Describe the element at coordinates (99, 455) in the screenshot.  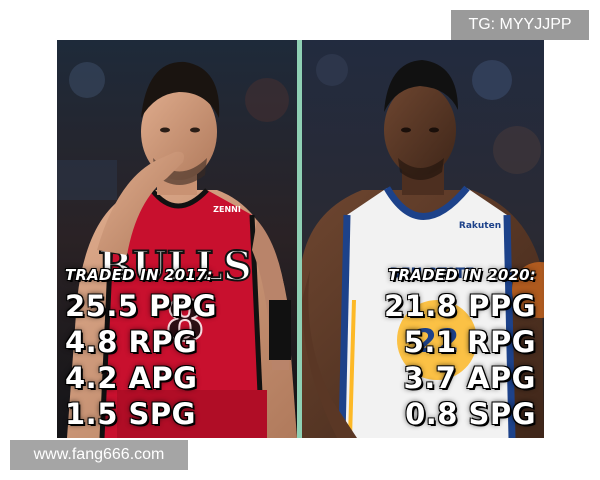
I see `watermark-bottom: www.fang666.com` at that location.